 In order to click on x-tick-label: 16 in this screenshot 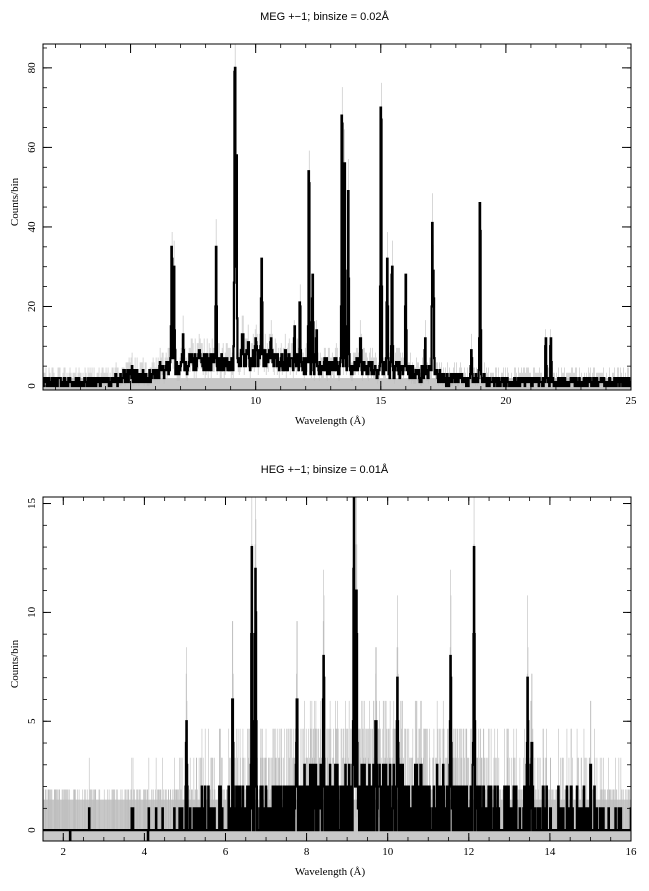, I will do `click(632, 852)`.